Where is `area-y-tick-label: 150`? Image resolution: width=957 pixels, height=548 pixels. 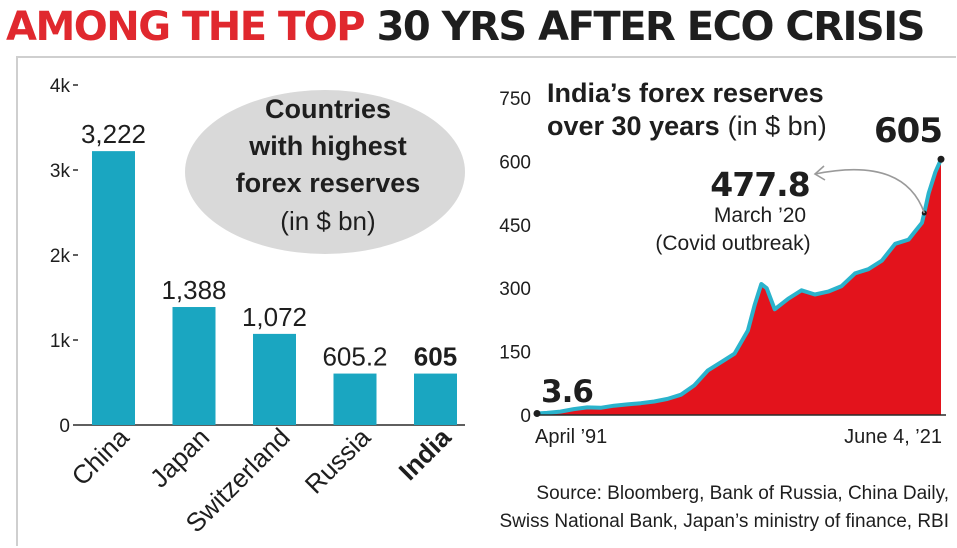
area-y-tick-label: 150 is located at coordinates (515, 353).